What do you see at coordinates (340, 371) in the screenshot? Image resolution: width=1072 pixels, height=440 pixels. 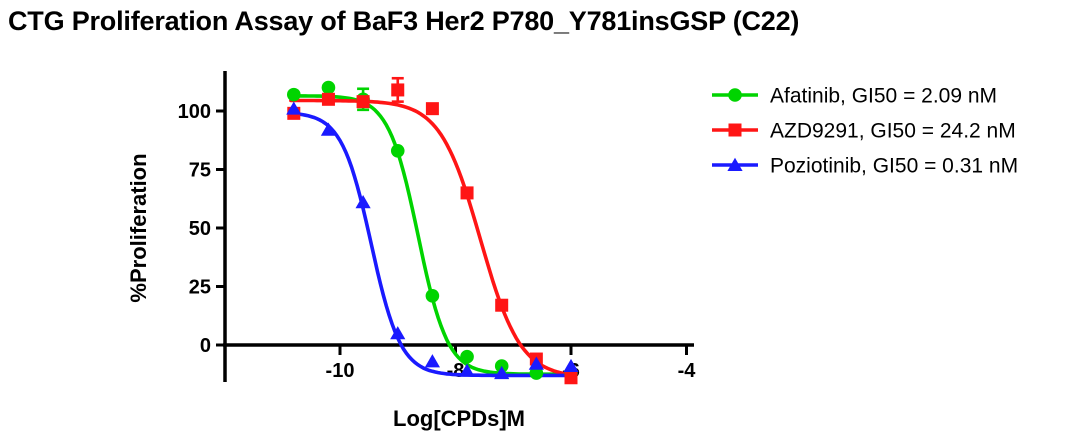 I see `x-tick-label: -10` at bounding box center [340, 371].